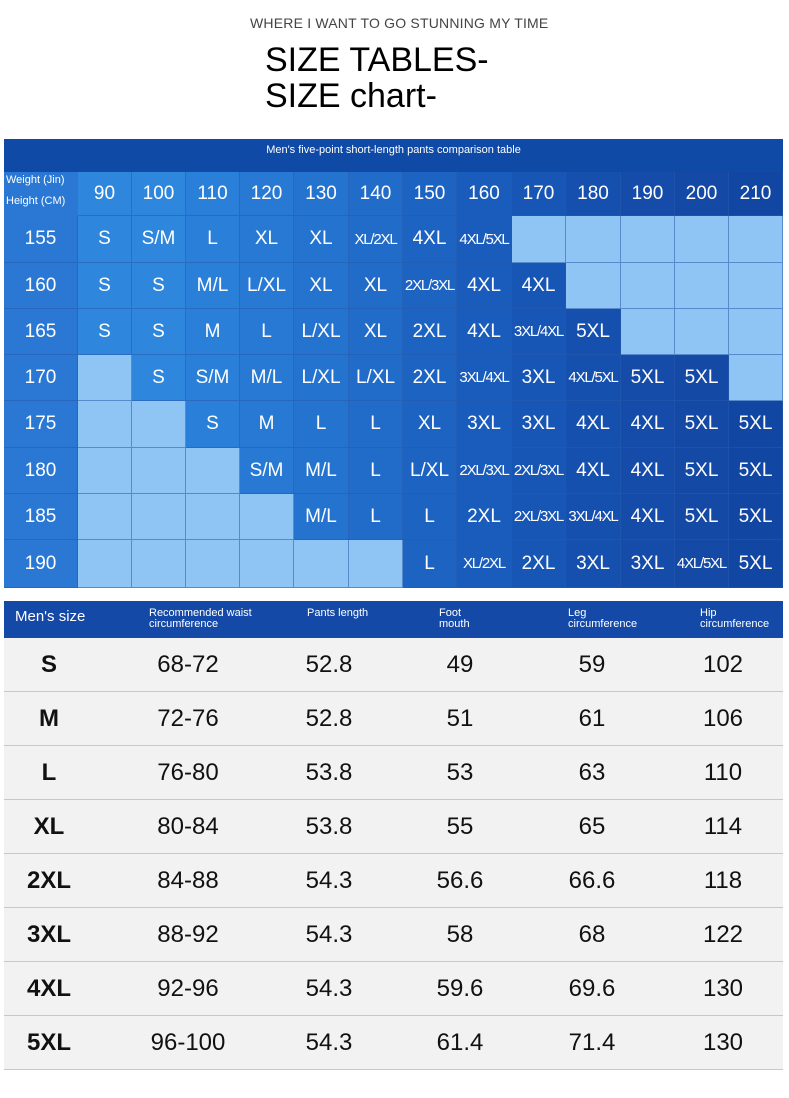 This screenshot has width=789, height=1098. What do you see at coordinates (393, 827) in the screenshot?
I see `table-row: XL 80-84 53.8 55 65 114` at bounding box center [393, 827].